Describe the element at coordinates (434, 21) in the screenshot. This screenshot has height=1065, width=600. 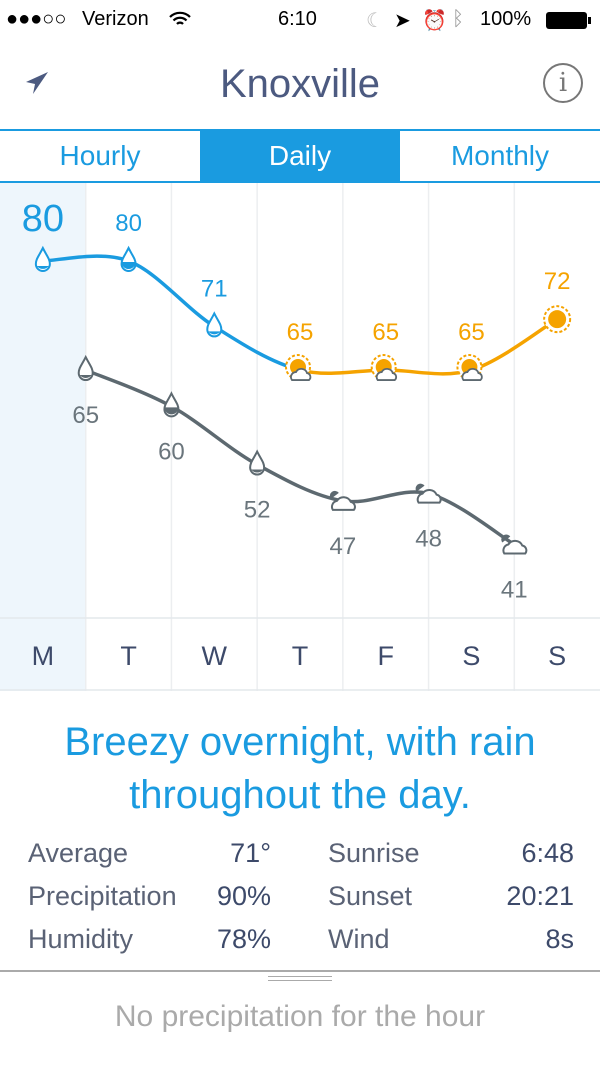
I see `alarm-icon: ⏰` at that location.